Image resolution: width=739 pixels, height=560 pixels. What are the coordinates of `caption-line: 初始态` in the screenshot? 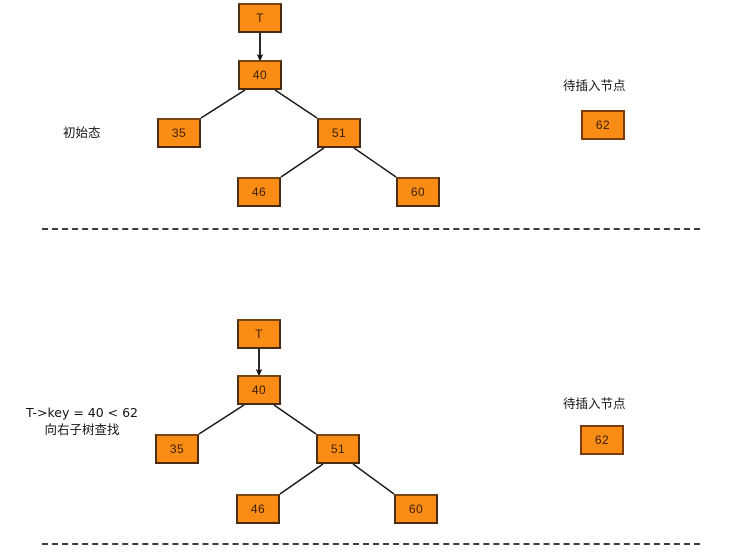 It's located at (82, 132).